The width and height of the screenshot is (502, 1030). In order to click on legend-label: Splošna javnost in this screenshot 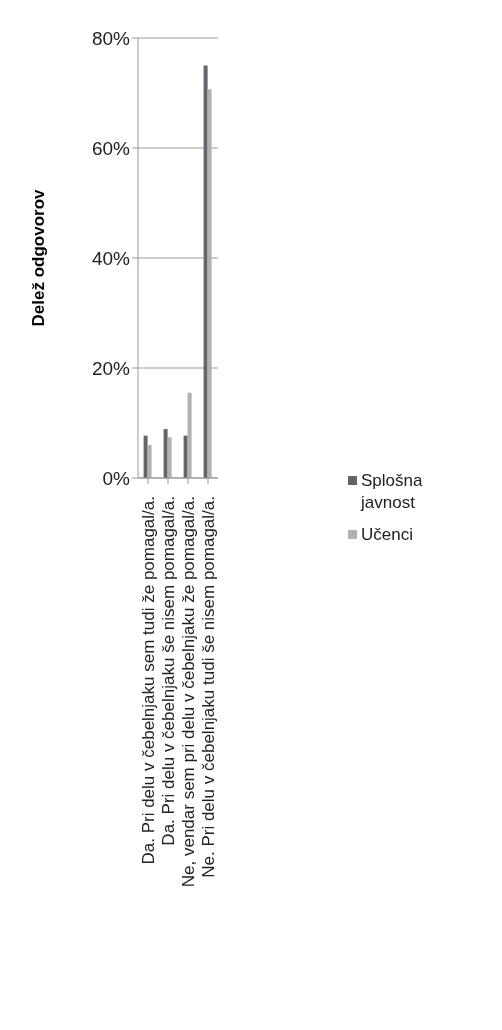, I will do `click(392, 492)`.